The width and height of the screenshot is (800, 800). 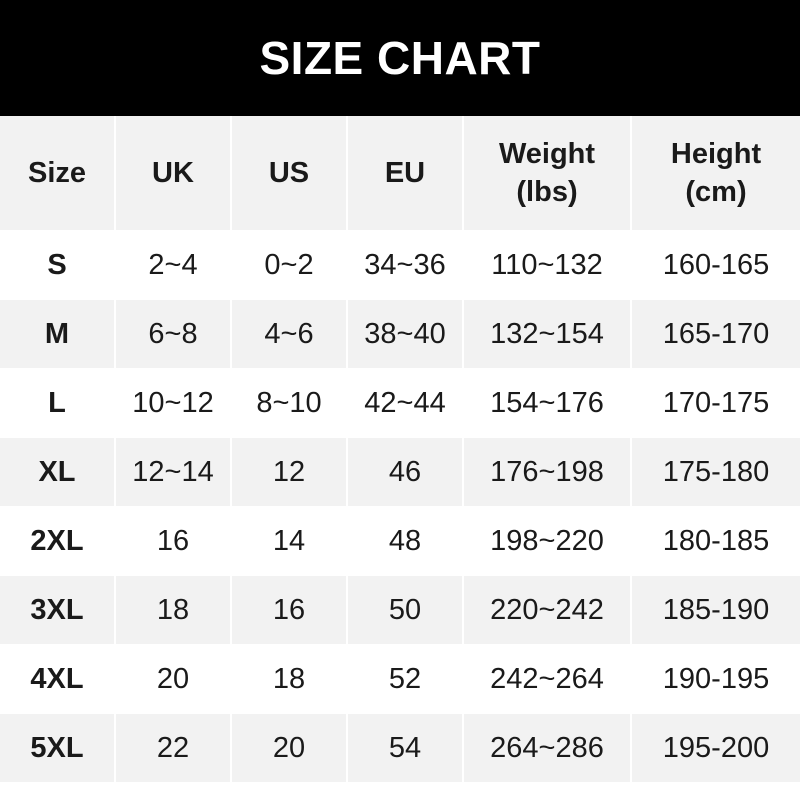 I want to click on table-cell: 176~198, so click(x=548, y=472).